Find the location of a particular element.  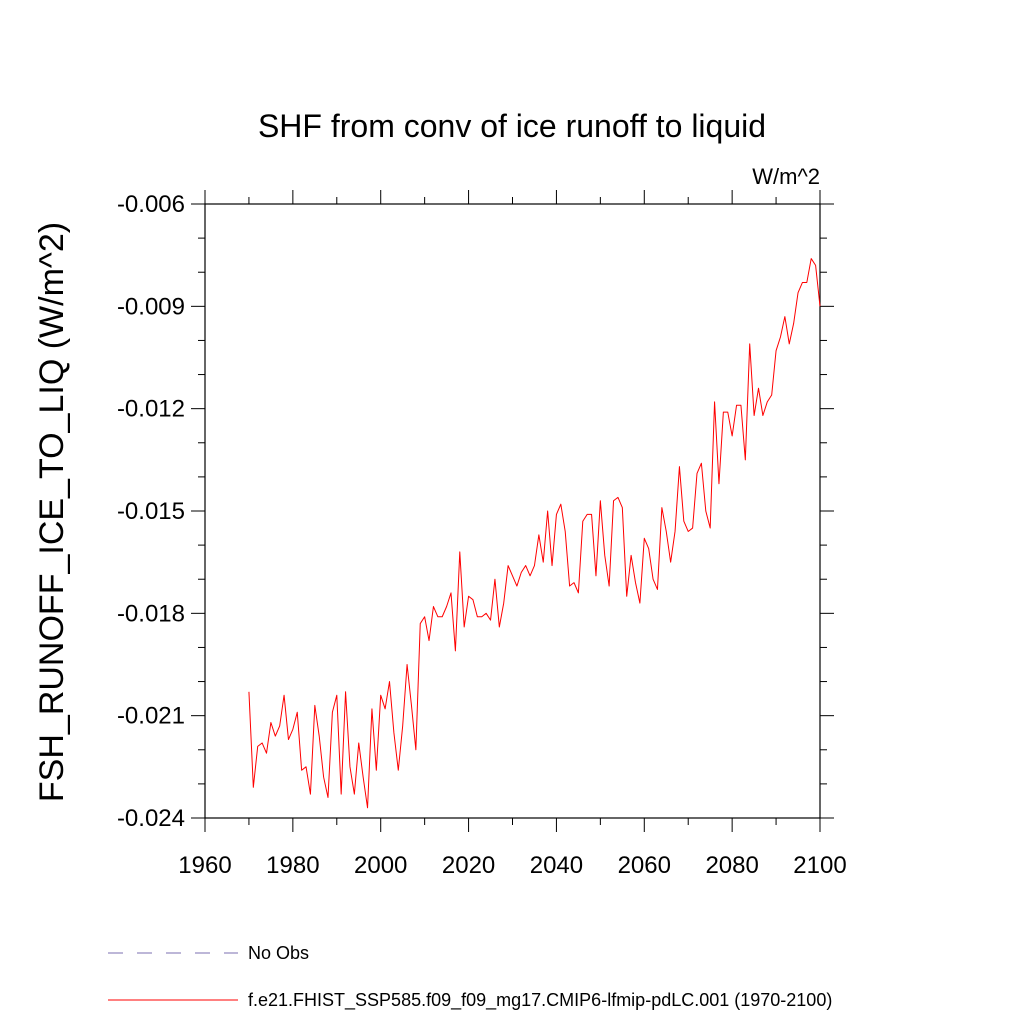

y-tick-label: -0.009 is located at coordinates (151, 306).